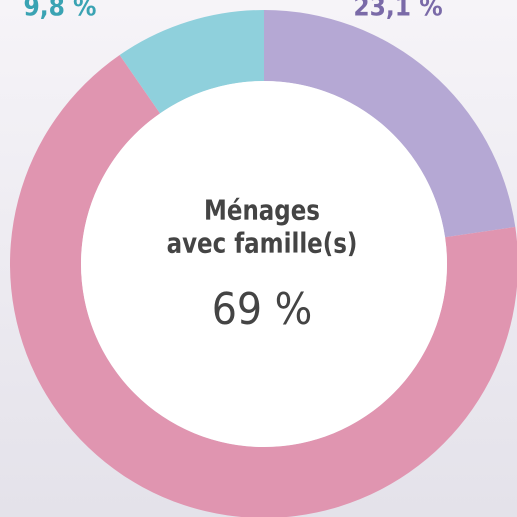  Describe the element at coordinates (397, 11) in the screenshot. I see `value-label: 23,1 %` at that location.